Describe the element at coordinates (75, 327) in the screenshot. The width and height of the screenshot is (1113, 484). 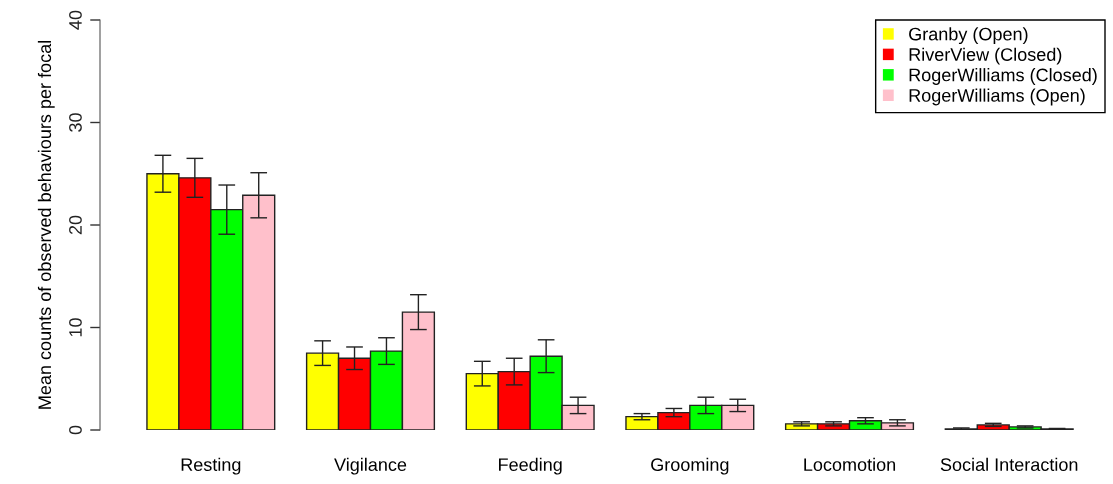
I see `y-tick-label: 10` at that location.